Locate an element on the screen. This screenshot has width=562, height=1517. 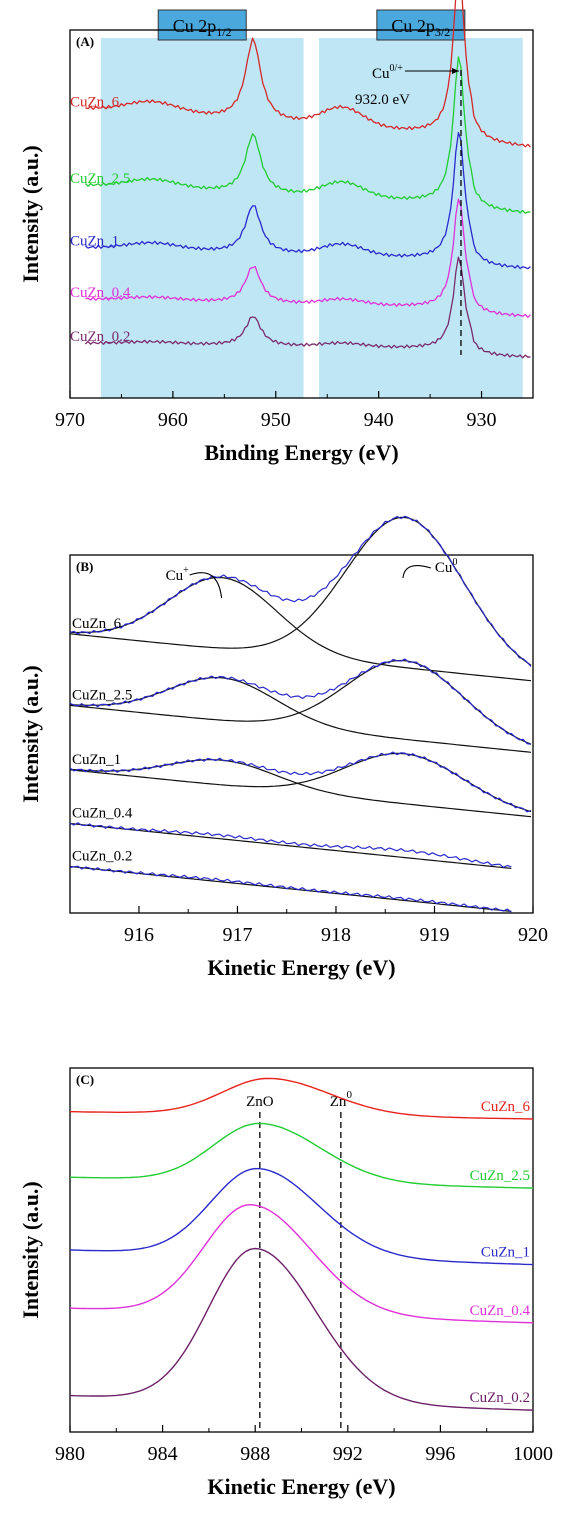
x-axis-title: Binding Energy (eV) is located at coordinates (301, 452).